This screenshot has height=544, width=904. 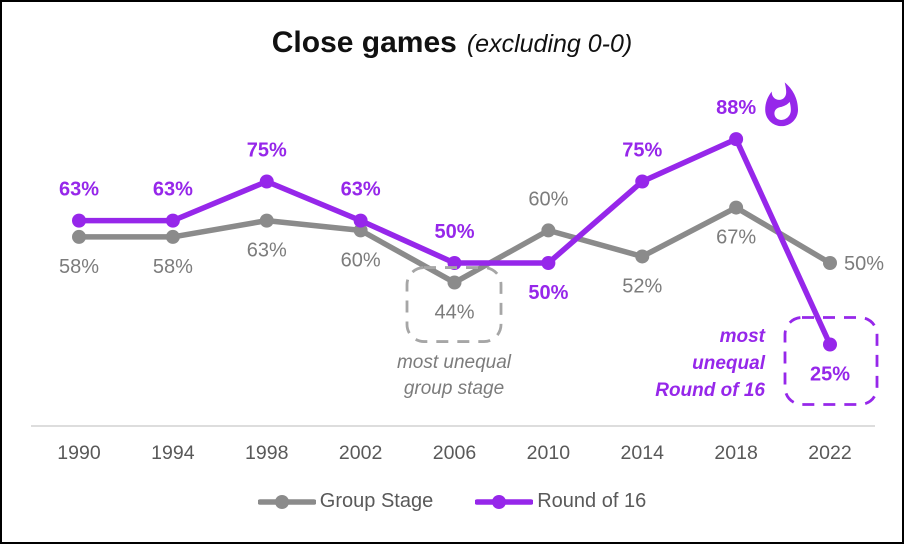 What do you see at coordinates (710, 390) in the screenshot?
I see `round16-note: Round of 16` at bounding box center [710, 390].